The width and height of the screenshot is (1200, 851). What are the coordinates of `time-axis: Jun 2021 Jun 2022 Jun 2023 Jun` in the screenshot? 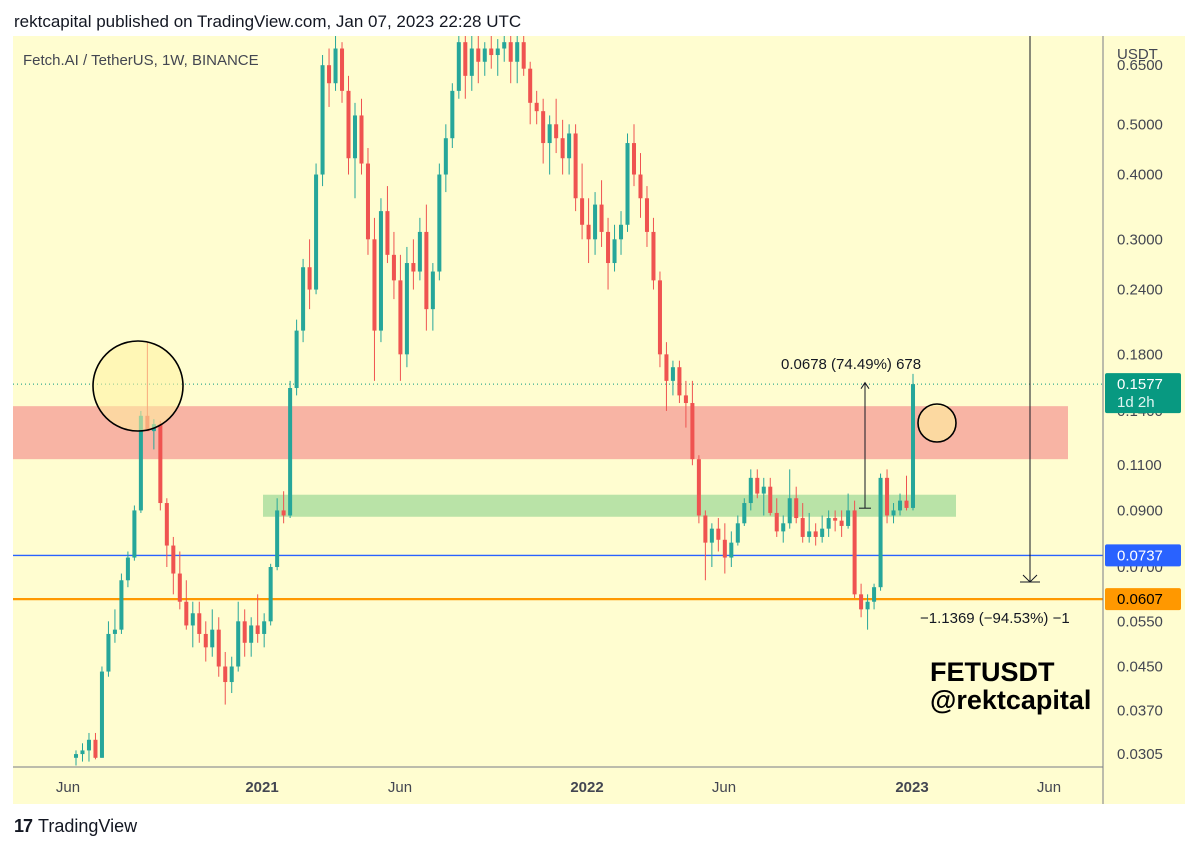 It's located at (558, 781).